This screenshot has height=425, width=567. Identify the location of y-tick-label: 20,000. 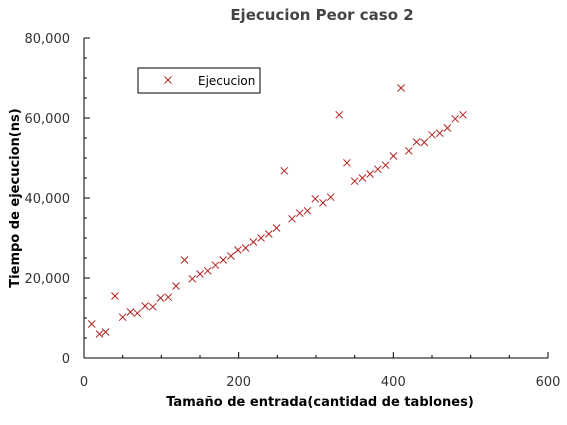
(48, 279).